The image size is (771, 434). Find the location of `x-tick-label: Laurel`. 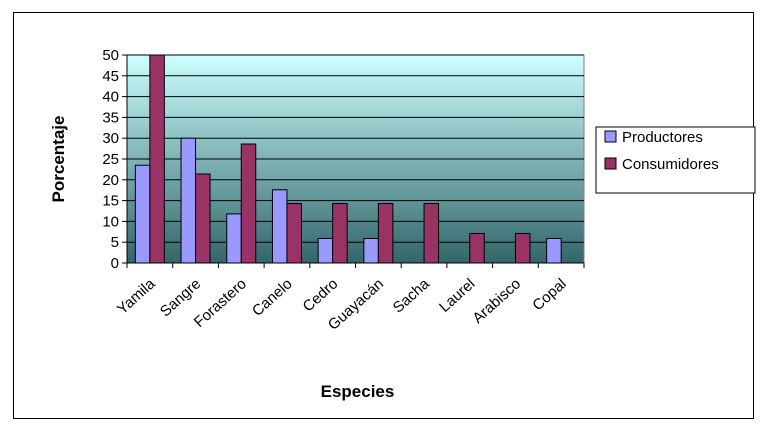

x-tick-label: Laurel is located at coordinates (457, 295).